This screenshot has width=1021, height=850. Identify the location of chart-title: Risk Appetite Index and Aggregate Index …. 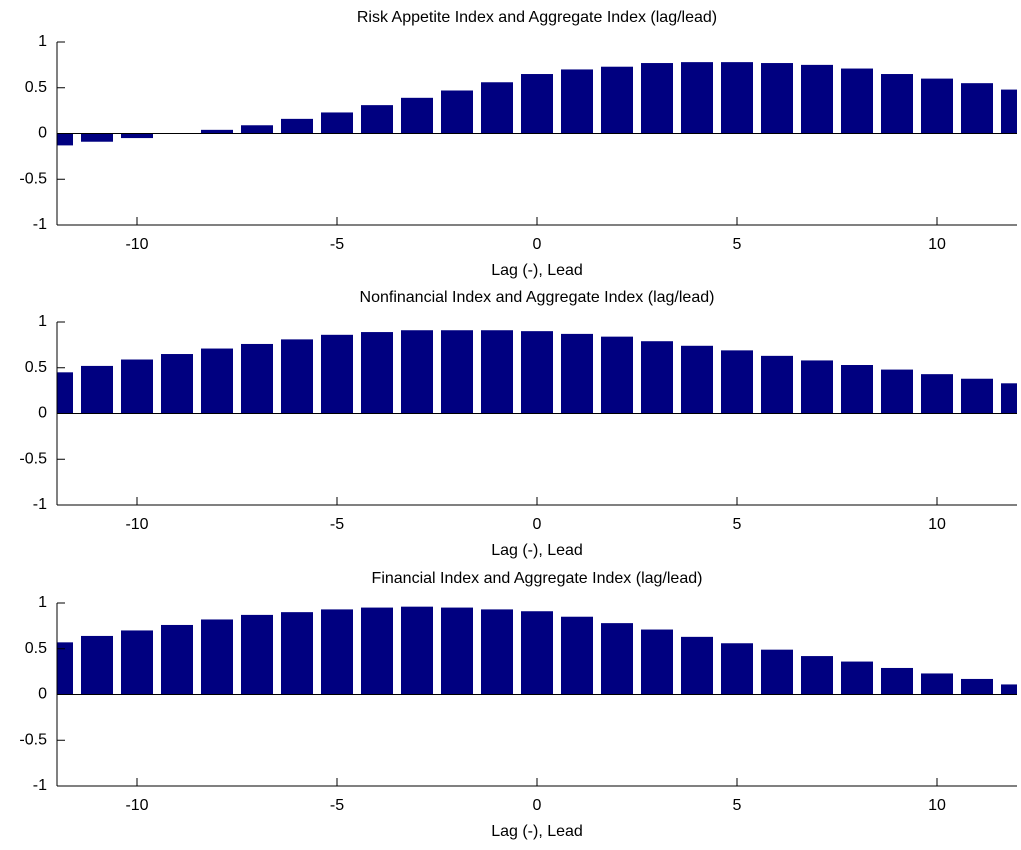
(537, 17).